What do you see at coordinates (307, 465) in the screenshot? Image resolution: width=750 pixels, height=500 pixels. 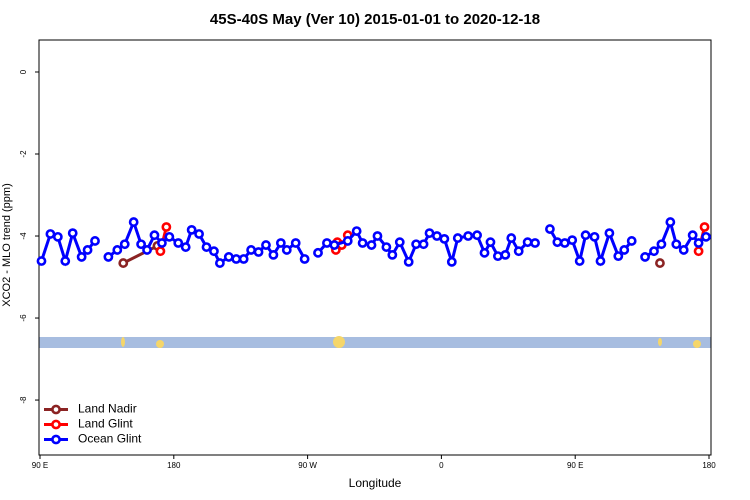 I see `x-tick-label: 90 W` at bounding box center [307, 465].